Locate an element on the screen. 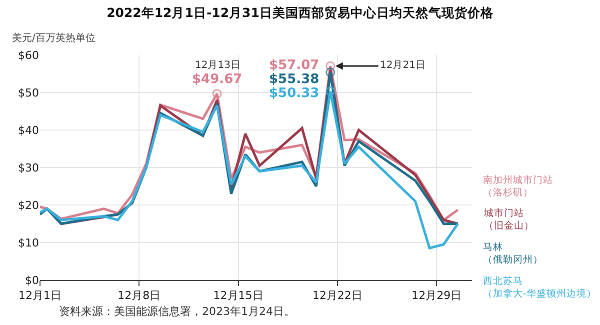 The image size is (600, 325). data-label: $55.38 is located at coordinates (294, 79).